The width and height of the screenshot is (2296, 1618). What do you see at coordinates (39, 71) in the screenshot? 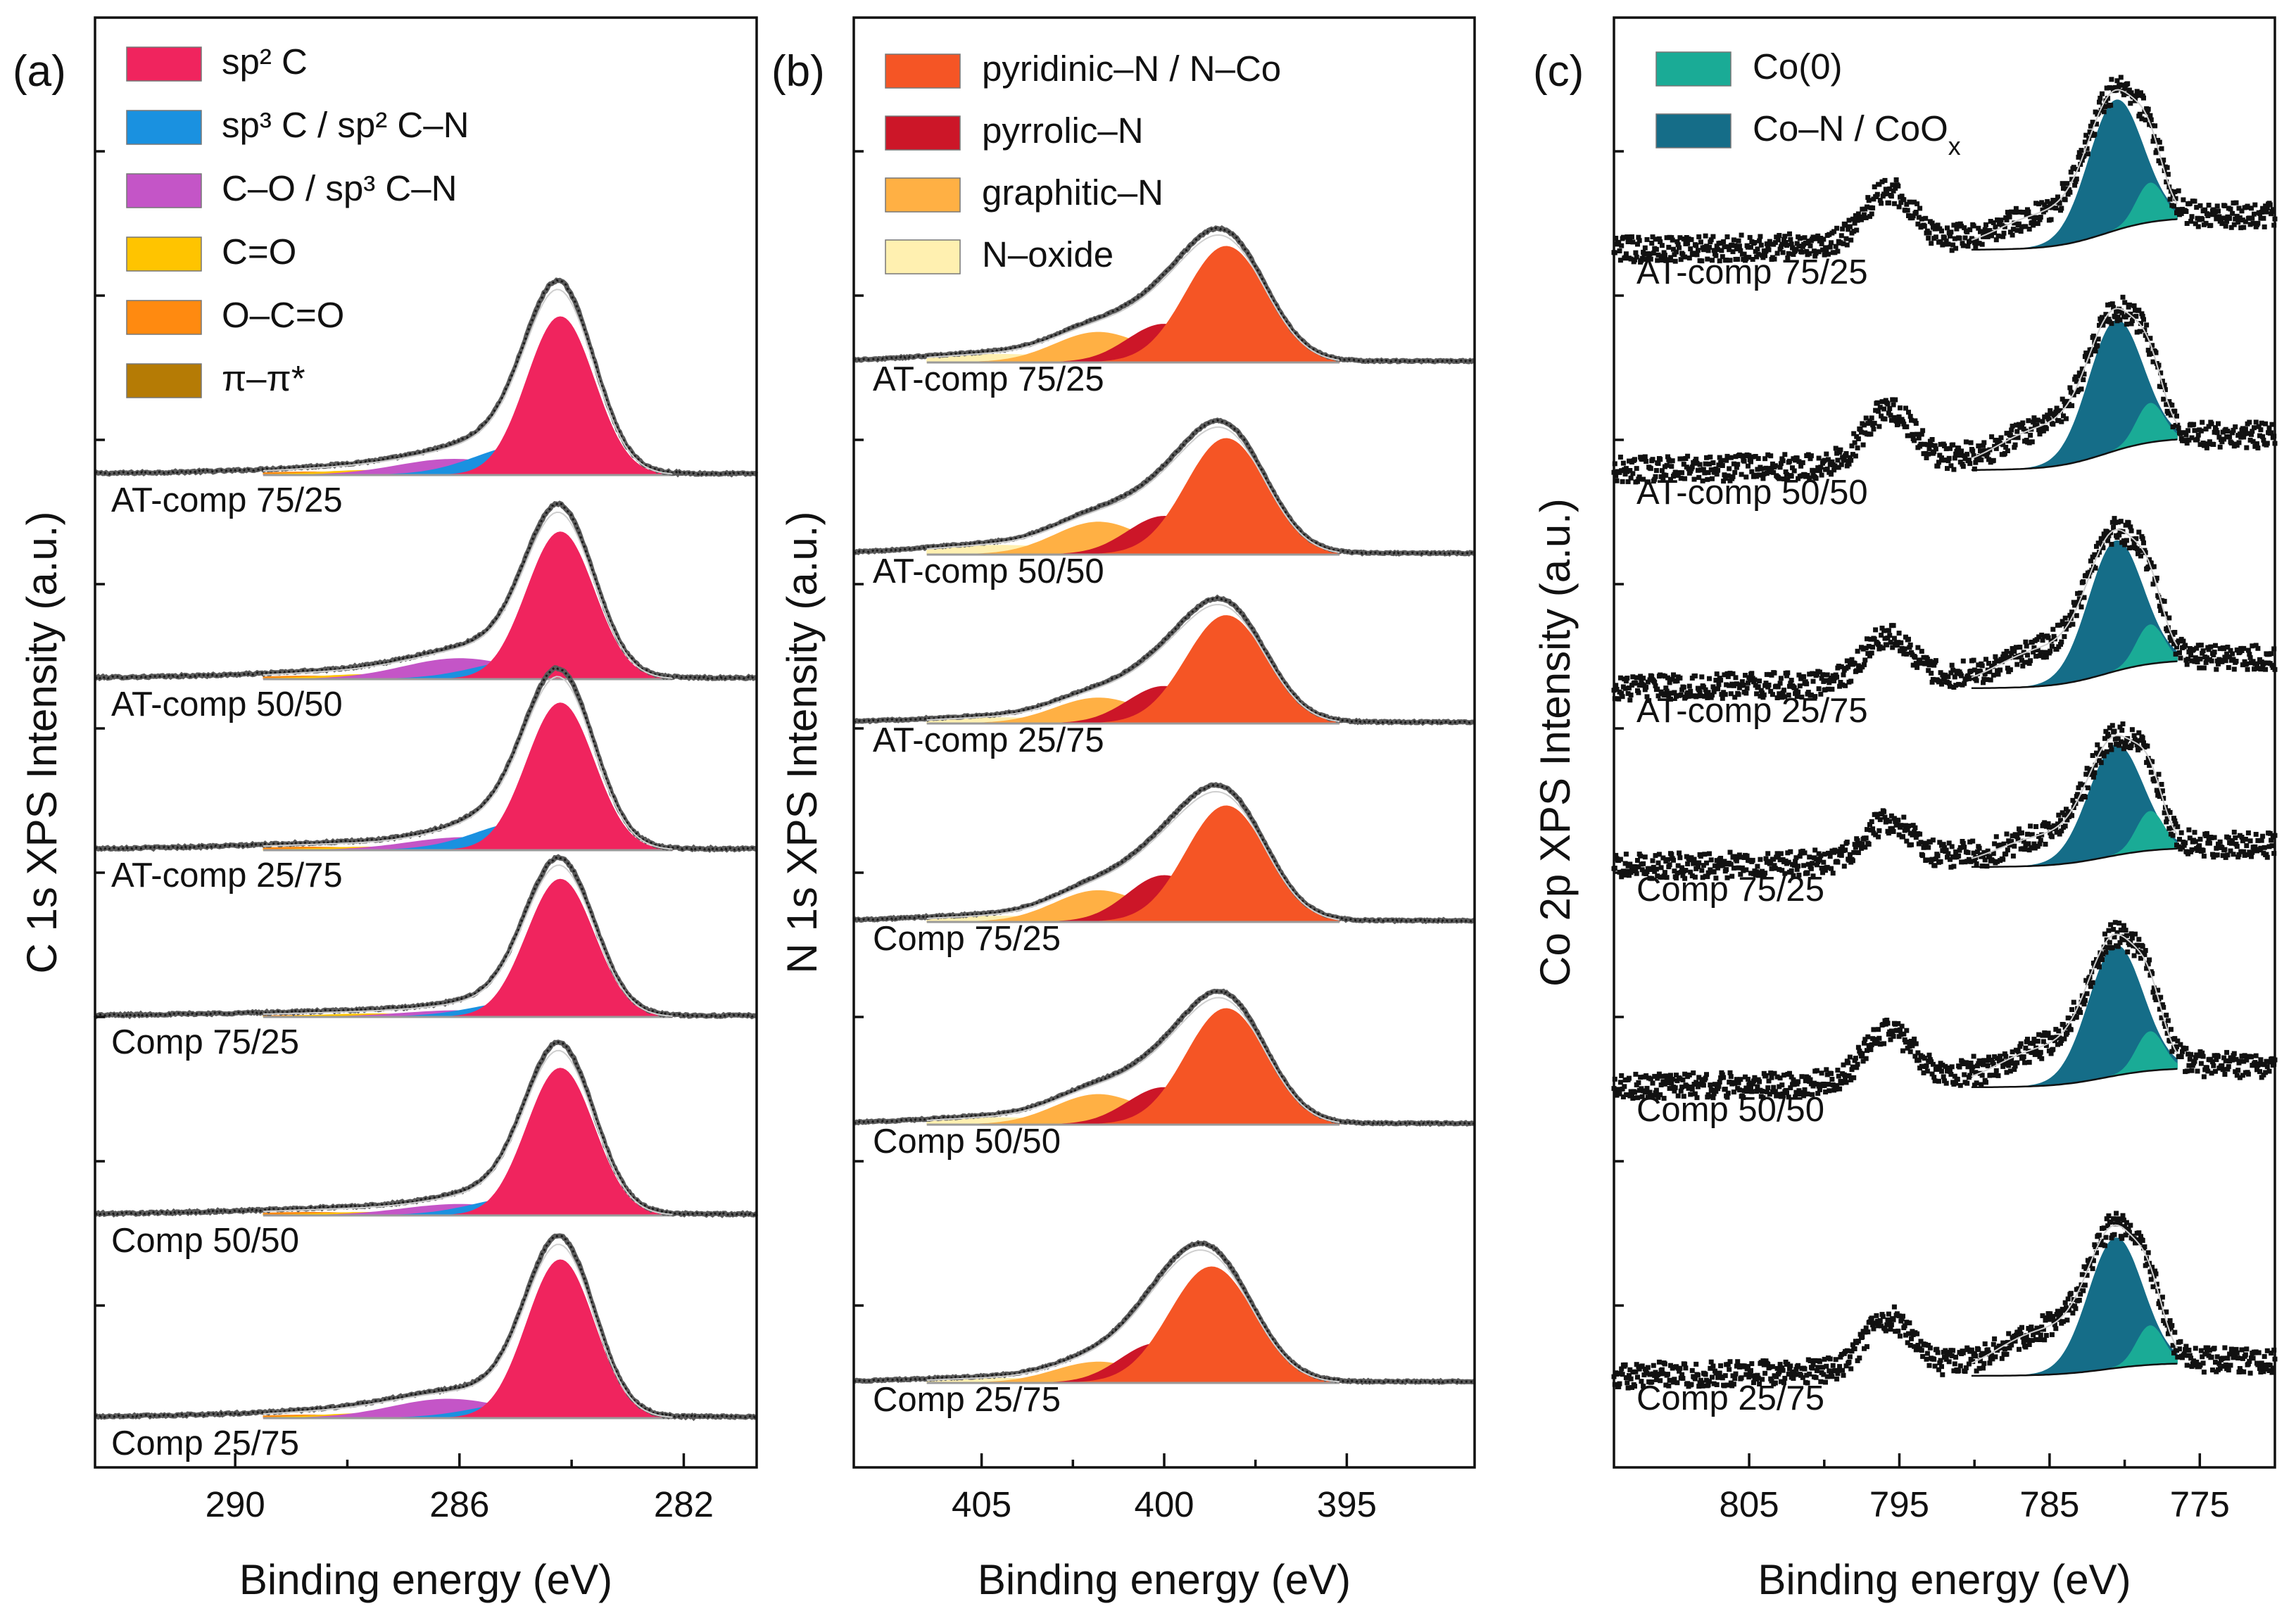
I see `panel-label-a: (a)` at bounding box center [39, 71].